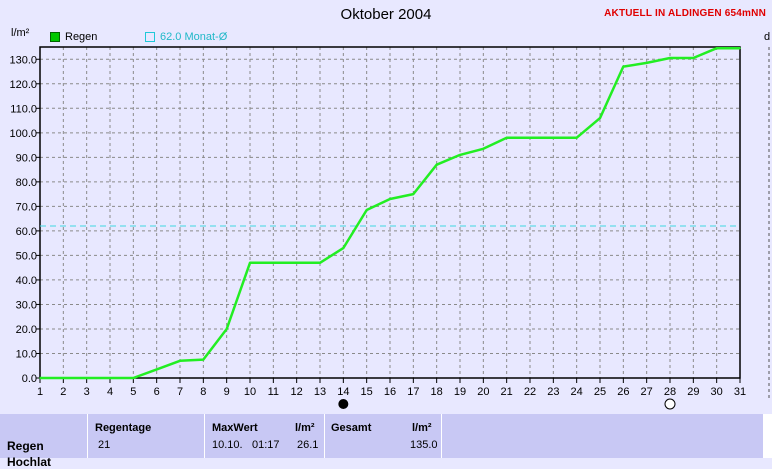 The width and height of the screenshot is (772, 469). What do you see at coordinates (577, 392) in the screenshot?
I see `x-tick-label: 24` at bounding box center [577, 392].